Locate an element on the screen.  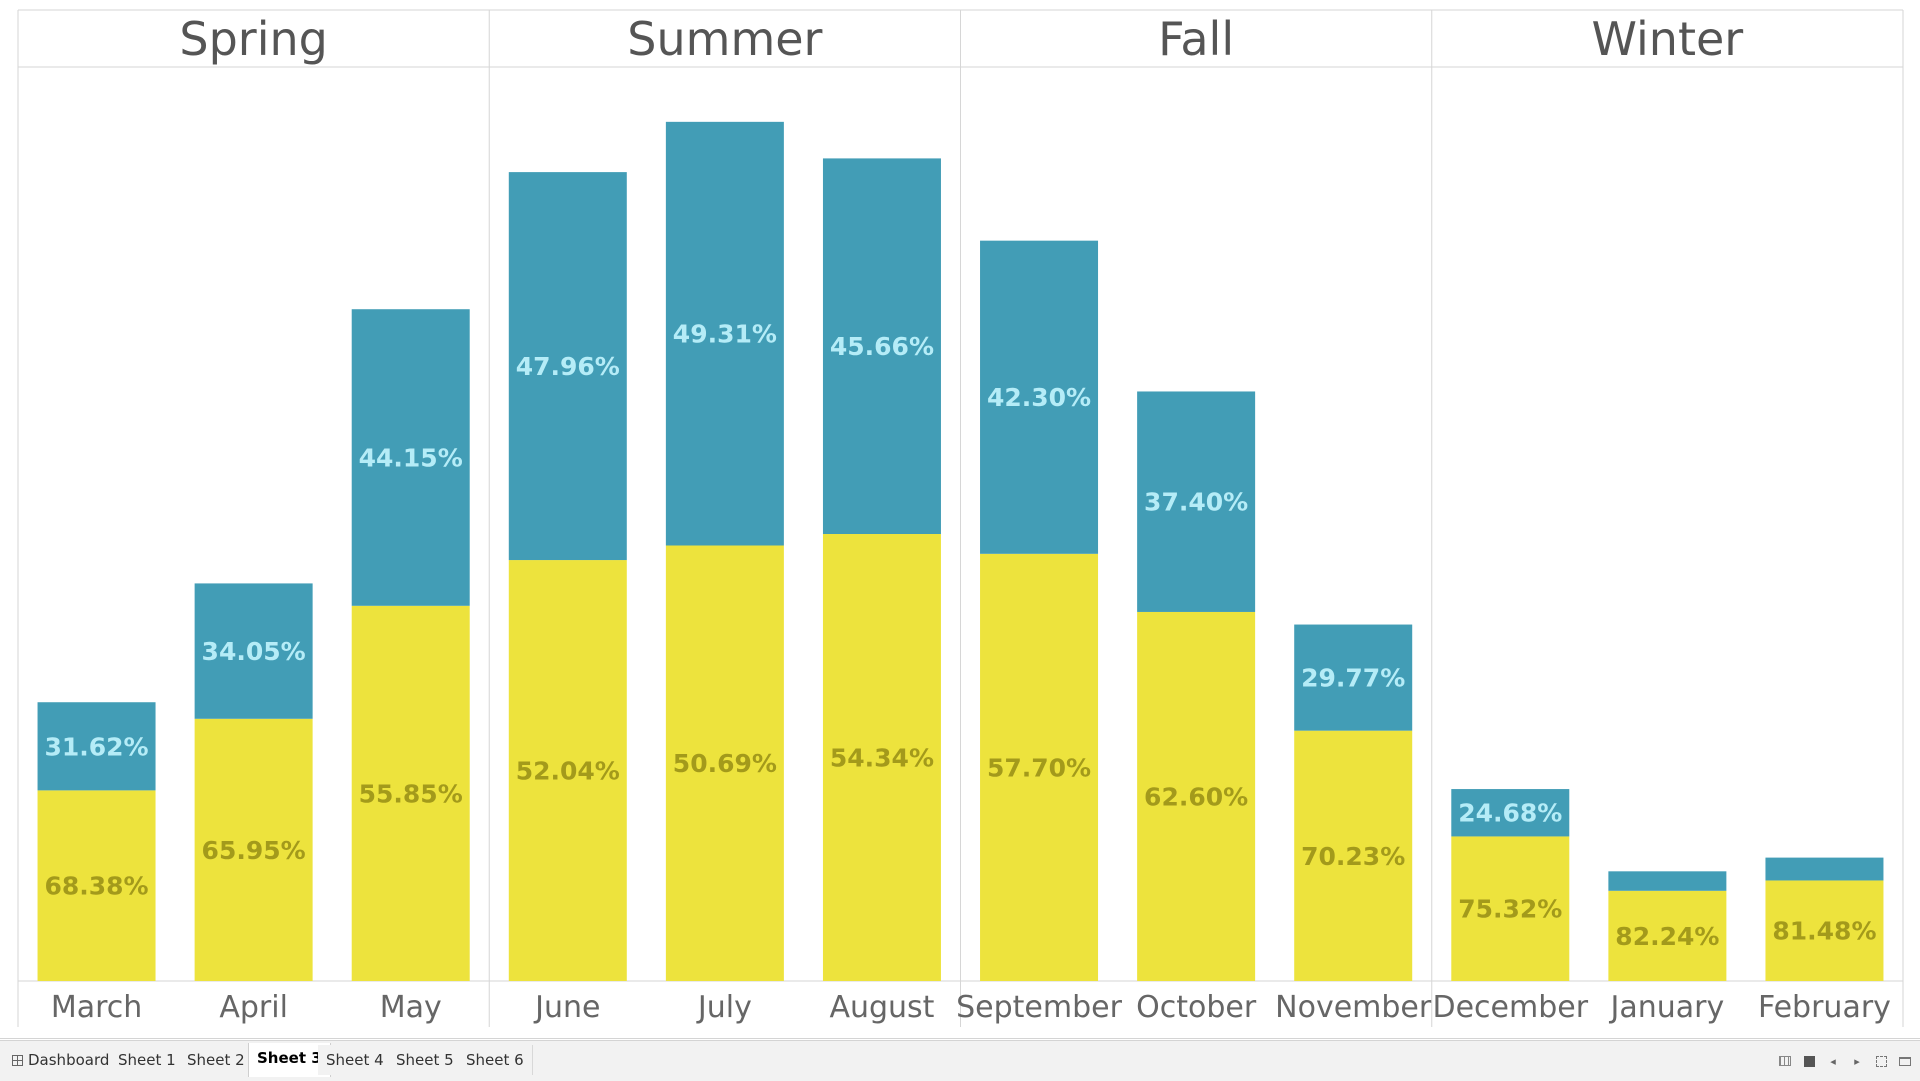
month-label-april: April is located at coordinates (253, 1007).